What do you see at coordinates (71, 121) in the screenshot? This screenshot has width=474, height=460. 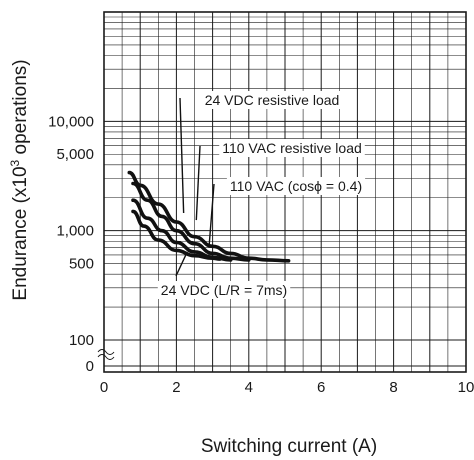 I see `y-tick-label: 10,000` at bounding box center [71, 121].